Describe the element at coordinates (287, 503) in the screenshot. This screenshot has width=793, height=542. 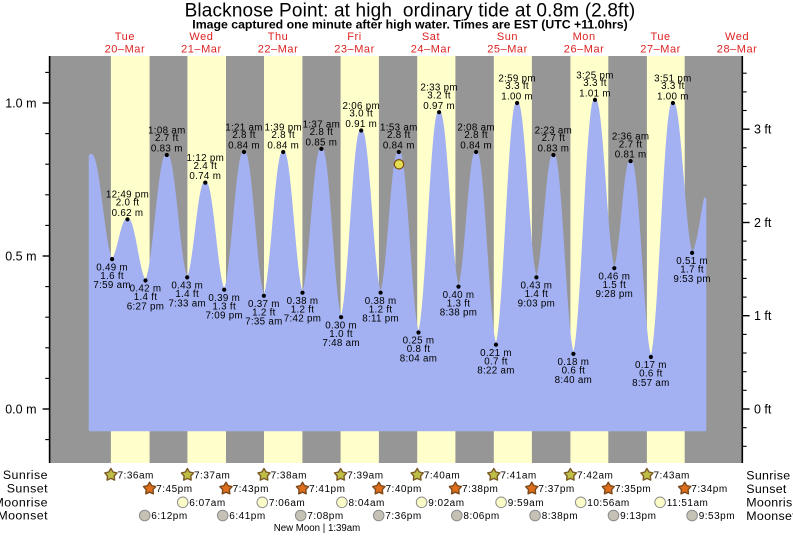
I see `svg-text: 7:06am` at that location.